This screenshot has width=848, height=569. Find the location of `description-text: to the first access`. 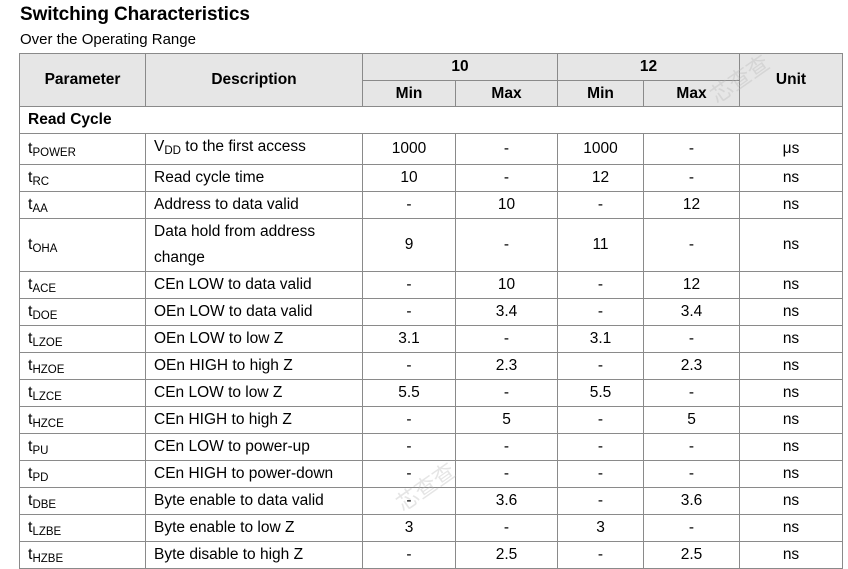

description-text: to the first access is located at coordinates (243, 146).